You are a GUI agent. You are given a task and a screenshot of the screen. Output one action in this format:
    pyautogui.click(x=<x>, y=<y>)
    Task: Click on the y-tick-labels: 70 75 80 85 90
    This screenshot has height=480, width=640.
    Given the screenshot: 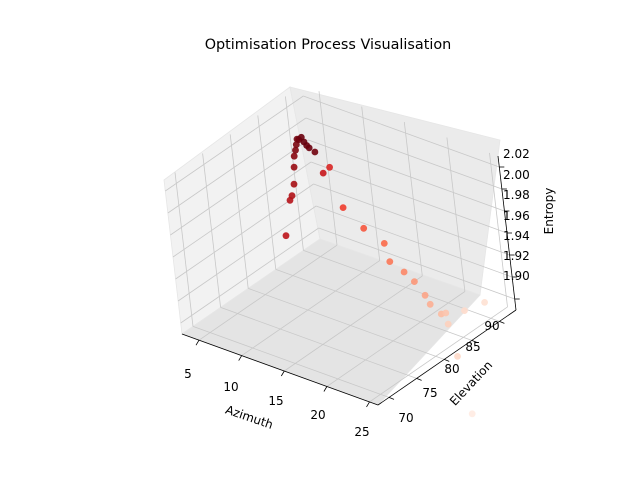 What is the action you would take?
    pyautogui.click(x=448, y=372)
    